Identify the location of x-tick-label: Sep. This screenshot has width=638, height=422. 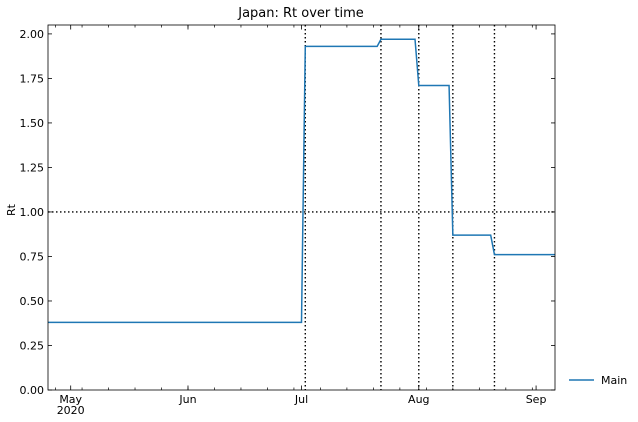
(536, 399).